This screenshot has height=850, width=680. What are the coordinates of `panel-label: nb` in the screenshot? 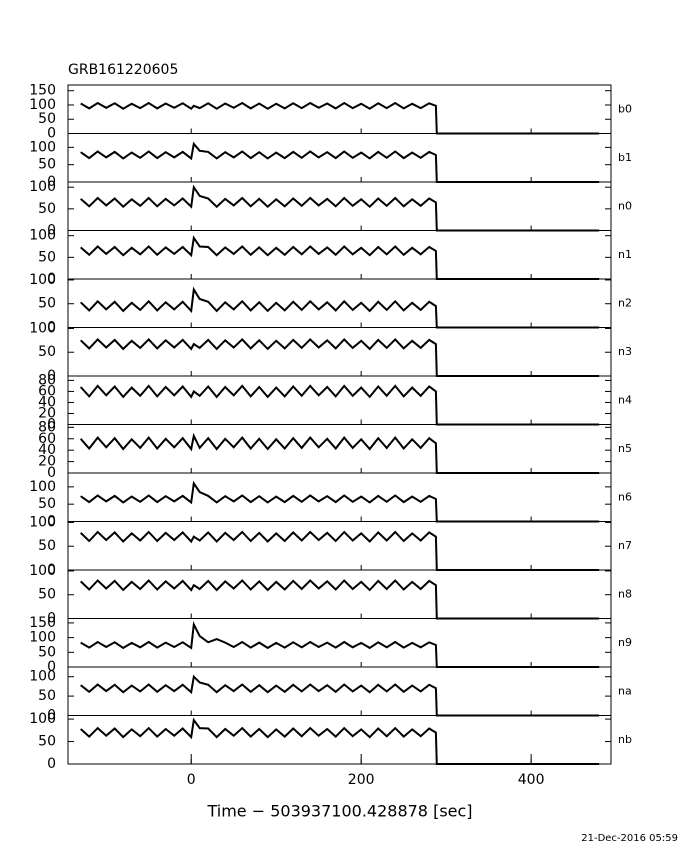 It's located at (625, 739).